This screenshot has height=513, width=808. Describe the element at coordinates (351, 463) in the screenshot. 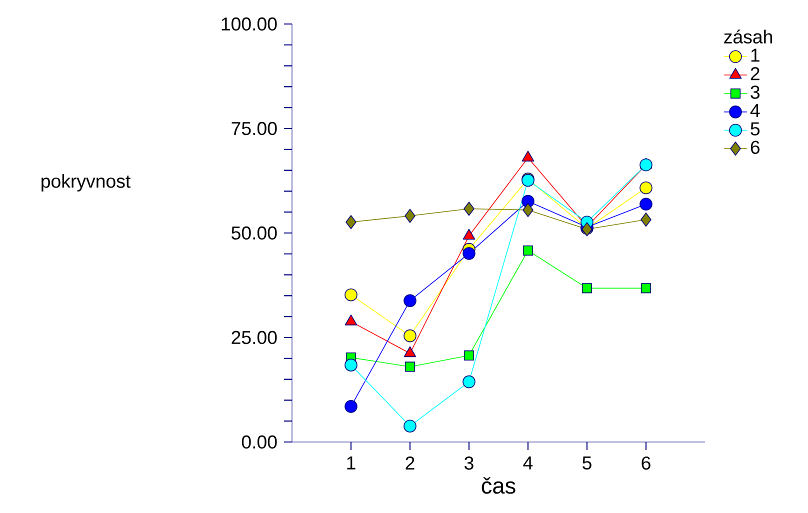

I see `x-tick-label: 1` at that location.